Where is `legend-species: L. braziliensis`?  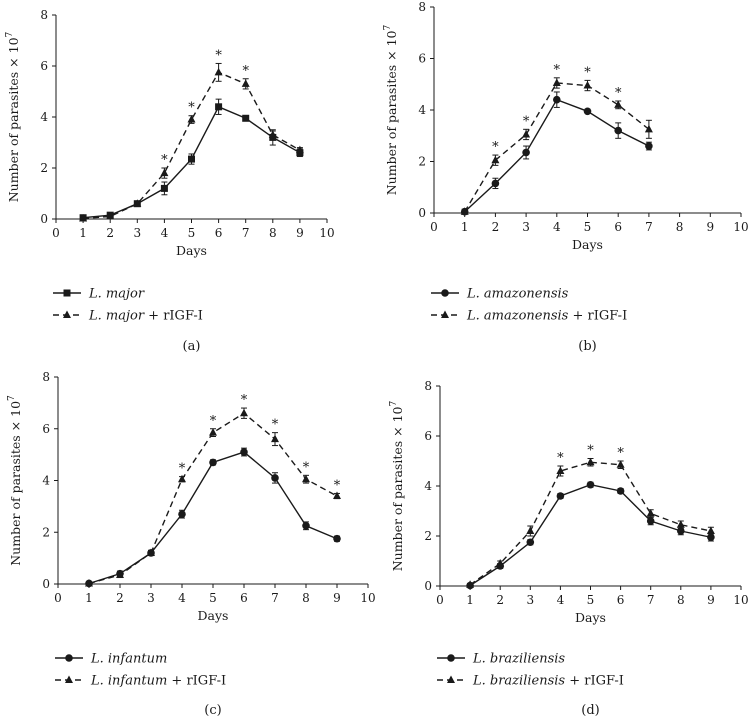
legend-species: L. braziliensis is located at coordinates (518, 659).